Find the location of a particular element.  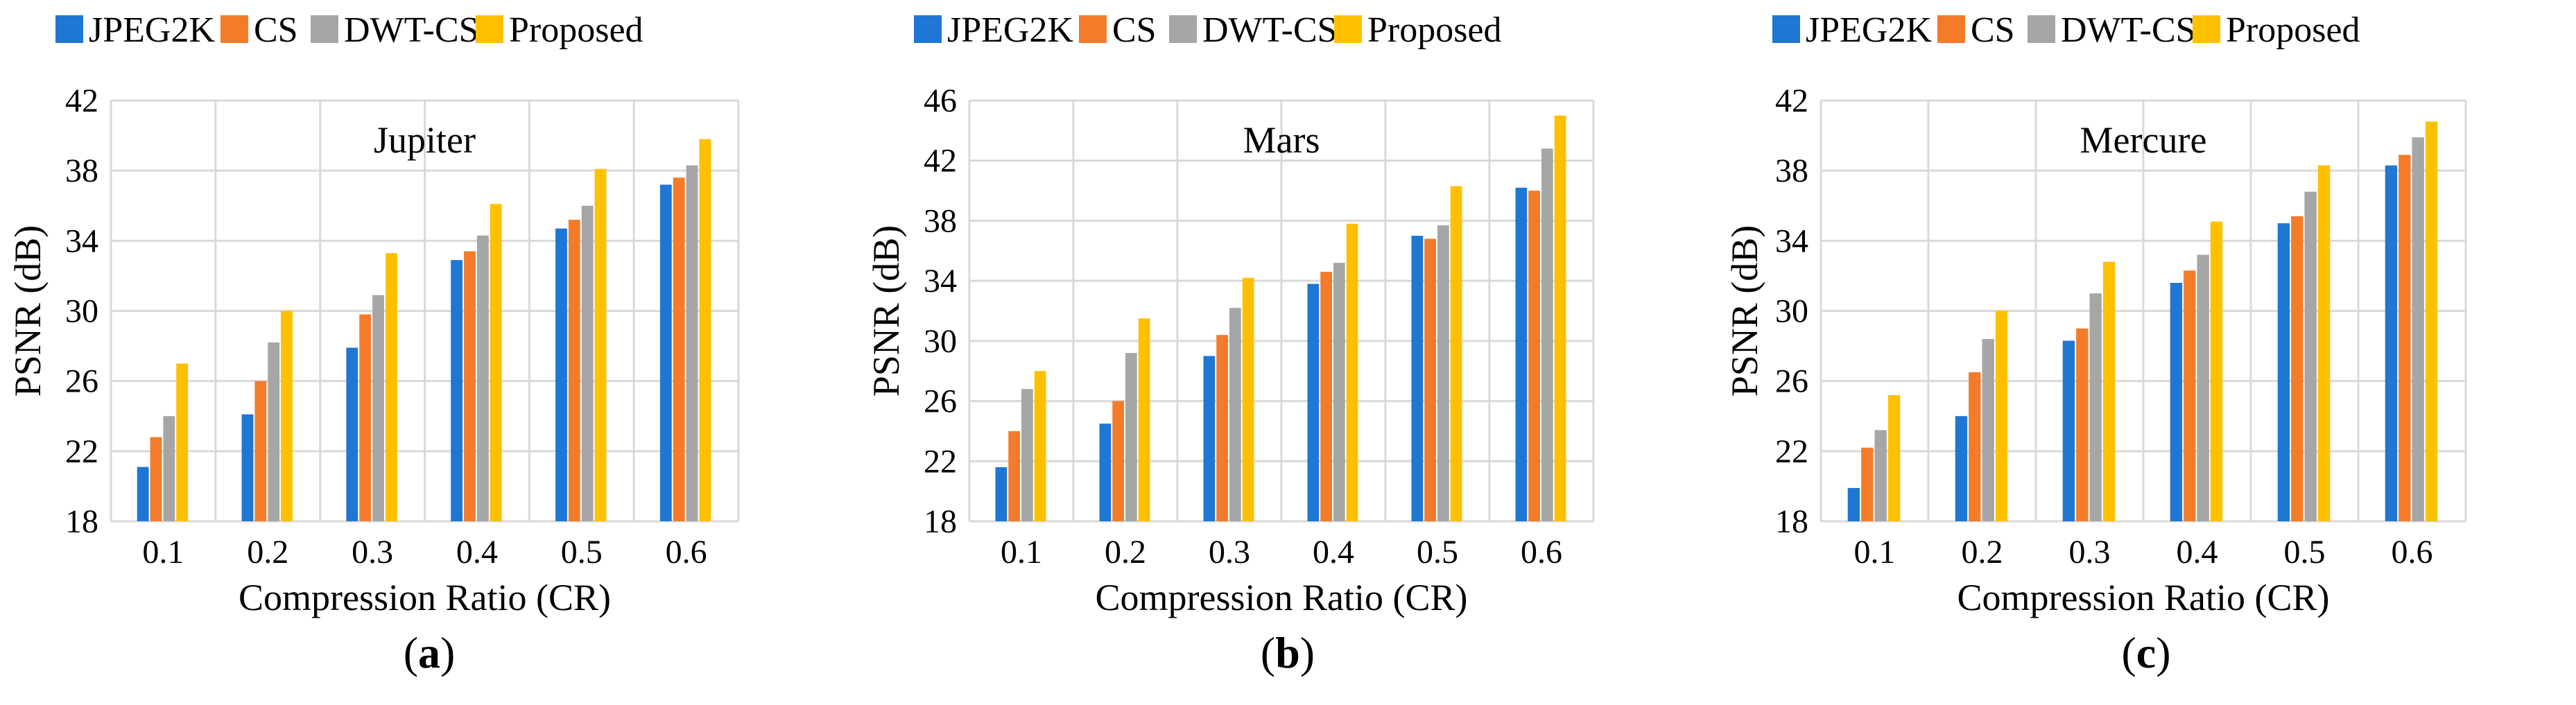

chart-title: Mars is located at coordinates (1281, 140).